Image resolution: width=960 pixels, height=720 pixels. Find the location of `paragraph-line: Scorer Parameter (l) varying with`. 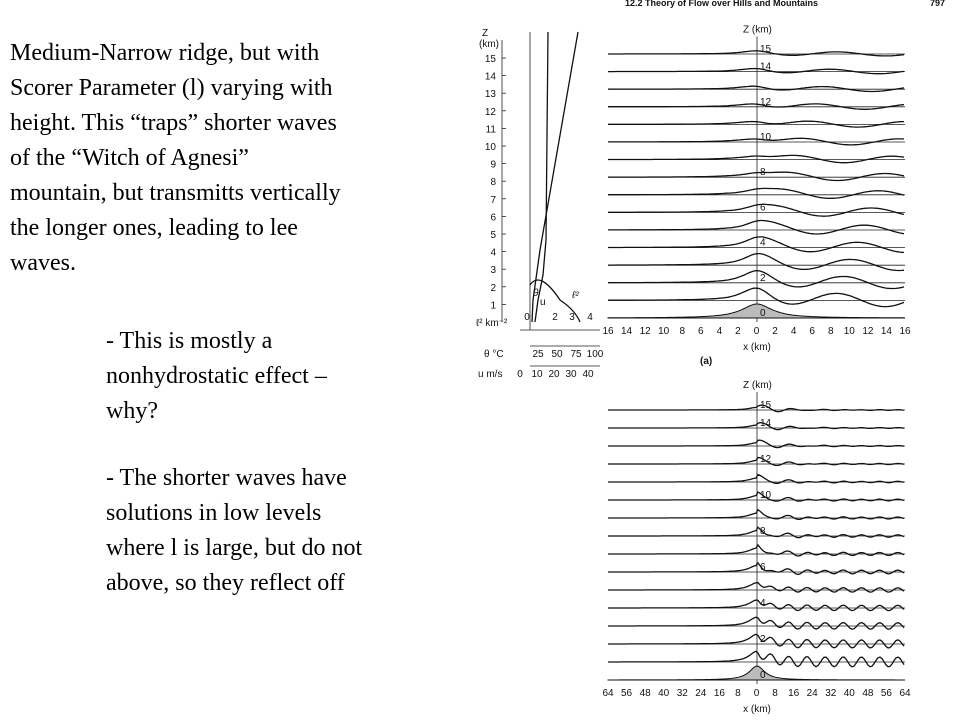

paragraph-line: Scorer Parameter (l) varying with is located at coordinates (171, 88).